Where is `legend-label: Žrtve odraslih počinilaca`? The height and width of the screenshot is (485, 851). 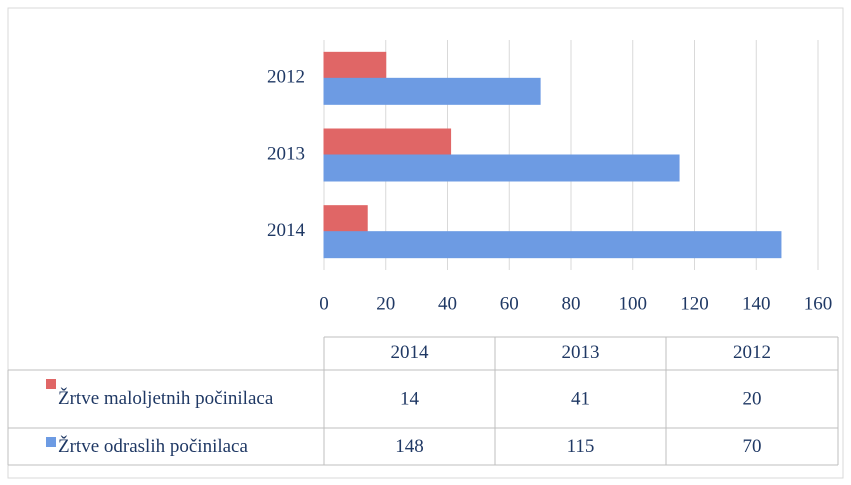 legend-label: Žrtve odraslih počinilaca is located at coordinates (153, 446).